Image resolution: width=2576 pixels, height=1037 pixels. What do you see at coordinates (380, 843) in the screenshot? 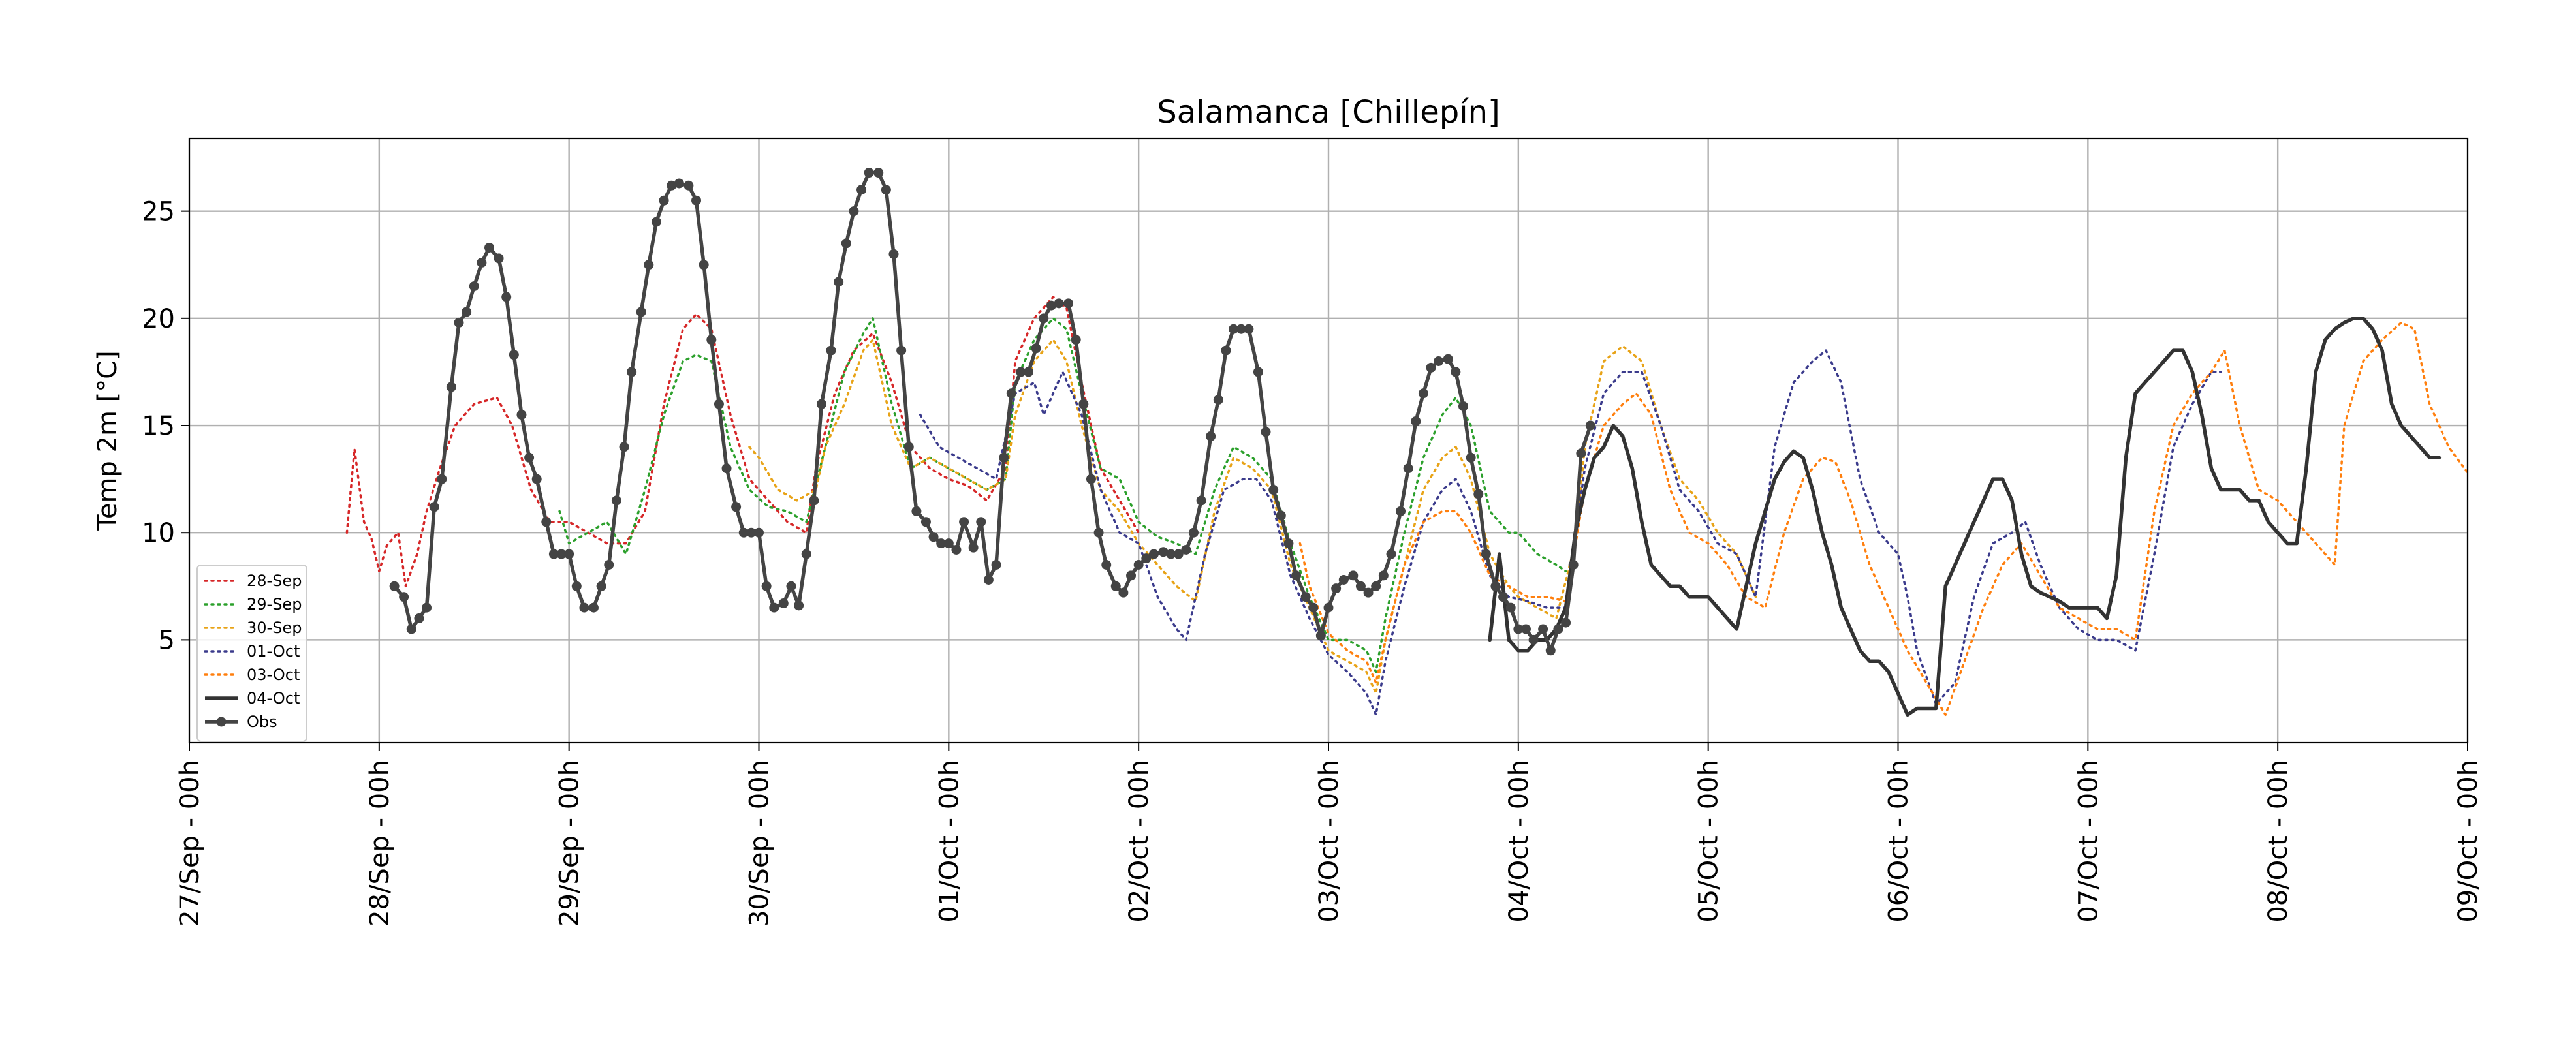
I see `x-tick-label: 28/Sep - 00h` at bounding box center [380, 843].